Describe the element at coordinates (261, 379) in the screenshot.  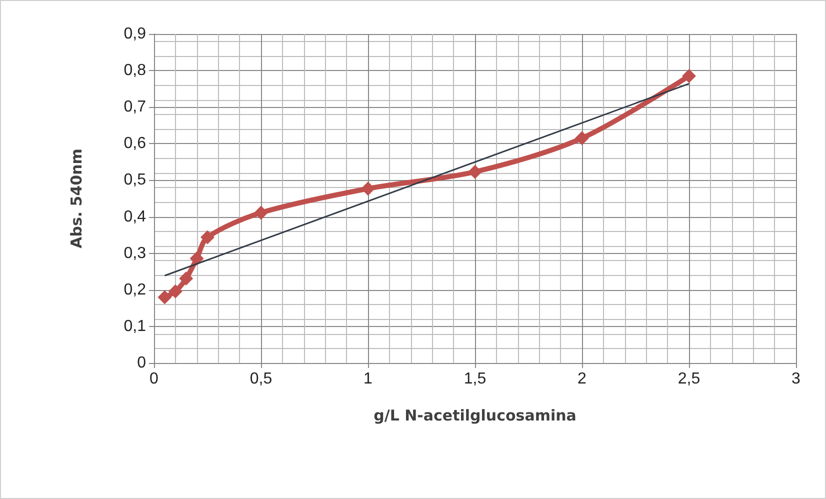
I see `x-tick-label: 0,5` at that location.